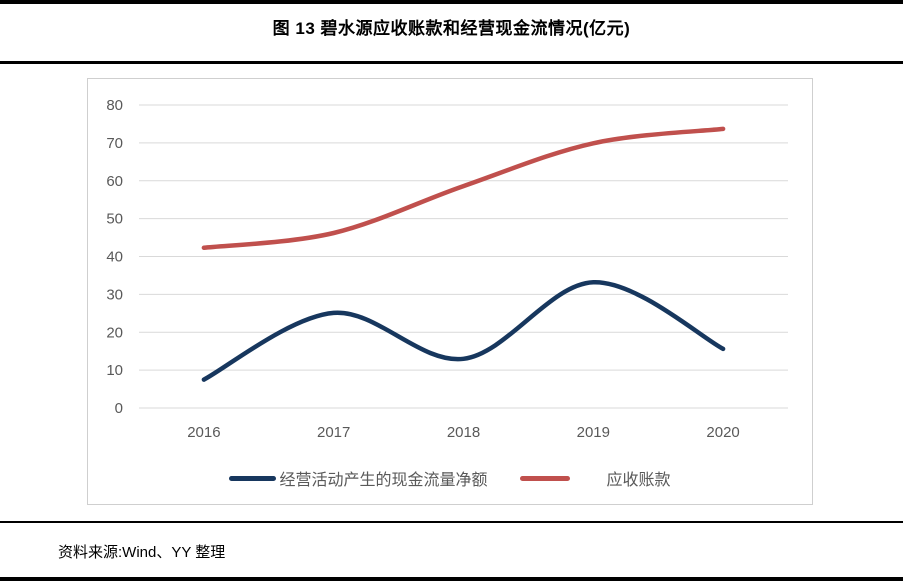 This screenshot has height=585, width=903. Describe the element at coordinates (451, 62) in the screenshot. I see `title-divider` at that location.